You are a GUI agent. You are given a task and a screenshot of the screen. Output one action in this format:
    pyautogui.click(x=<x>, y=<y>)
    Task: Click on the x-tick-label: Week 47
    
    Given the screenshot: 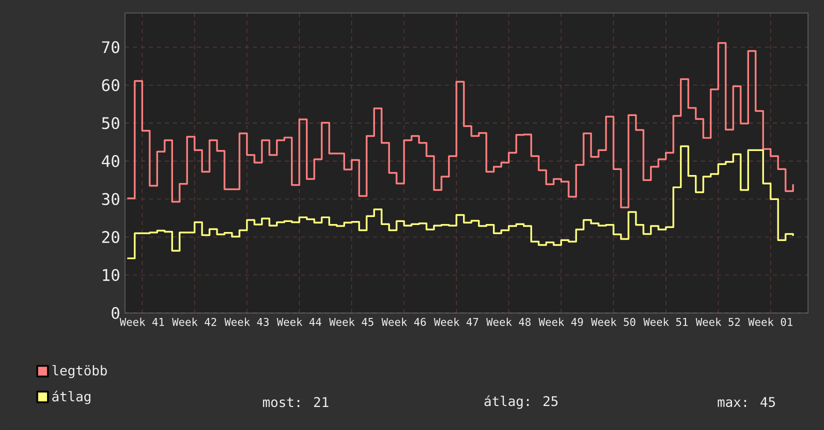 What is the action you would take?
    pyautogui.click(x=456, y=322)
    